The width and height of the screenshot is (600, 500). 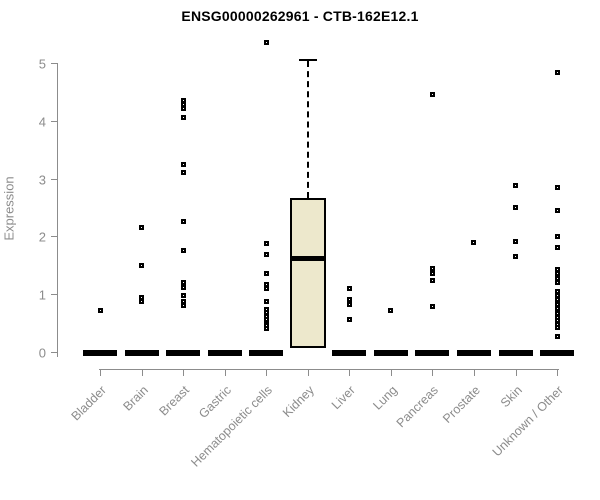 I want to click on box-whisker-cap, so click(x=307, y=60).